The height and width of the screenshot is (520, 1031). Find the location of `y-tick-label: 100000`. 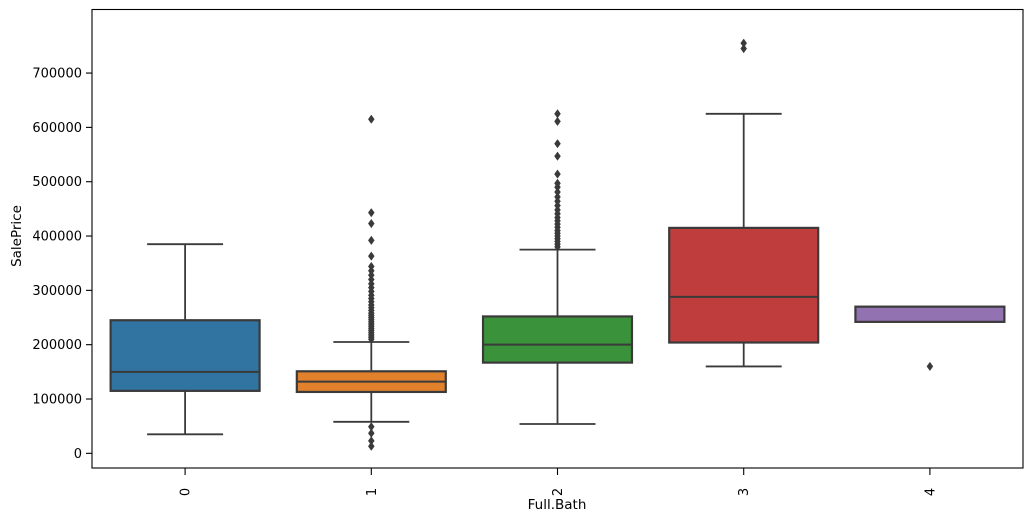

y-tick-label: 100000 is located at coordinates (57, 400).